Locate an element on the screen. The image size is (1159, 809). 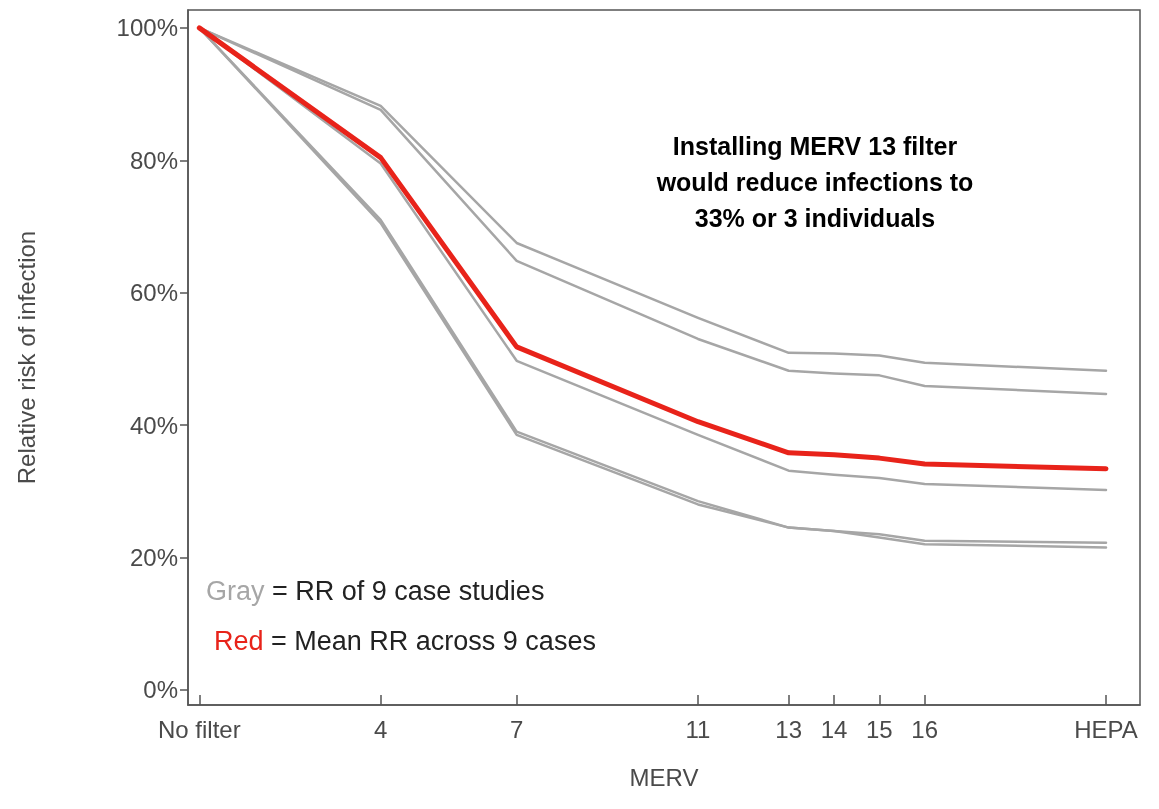
x-tick-label: 11 is located at coordinates (698, 729).